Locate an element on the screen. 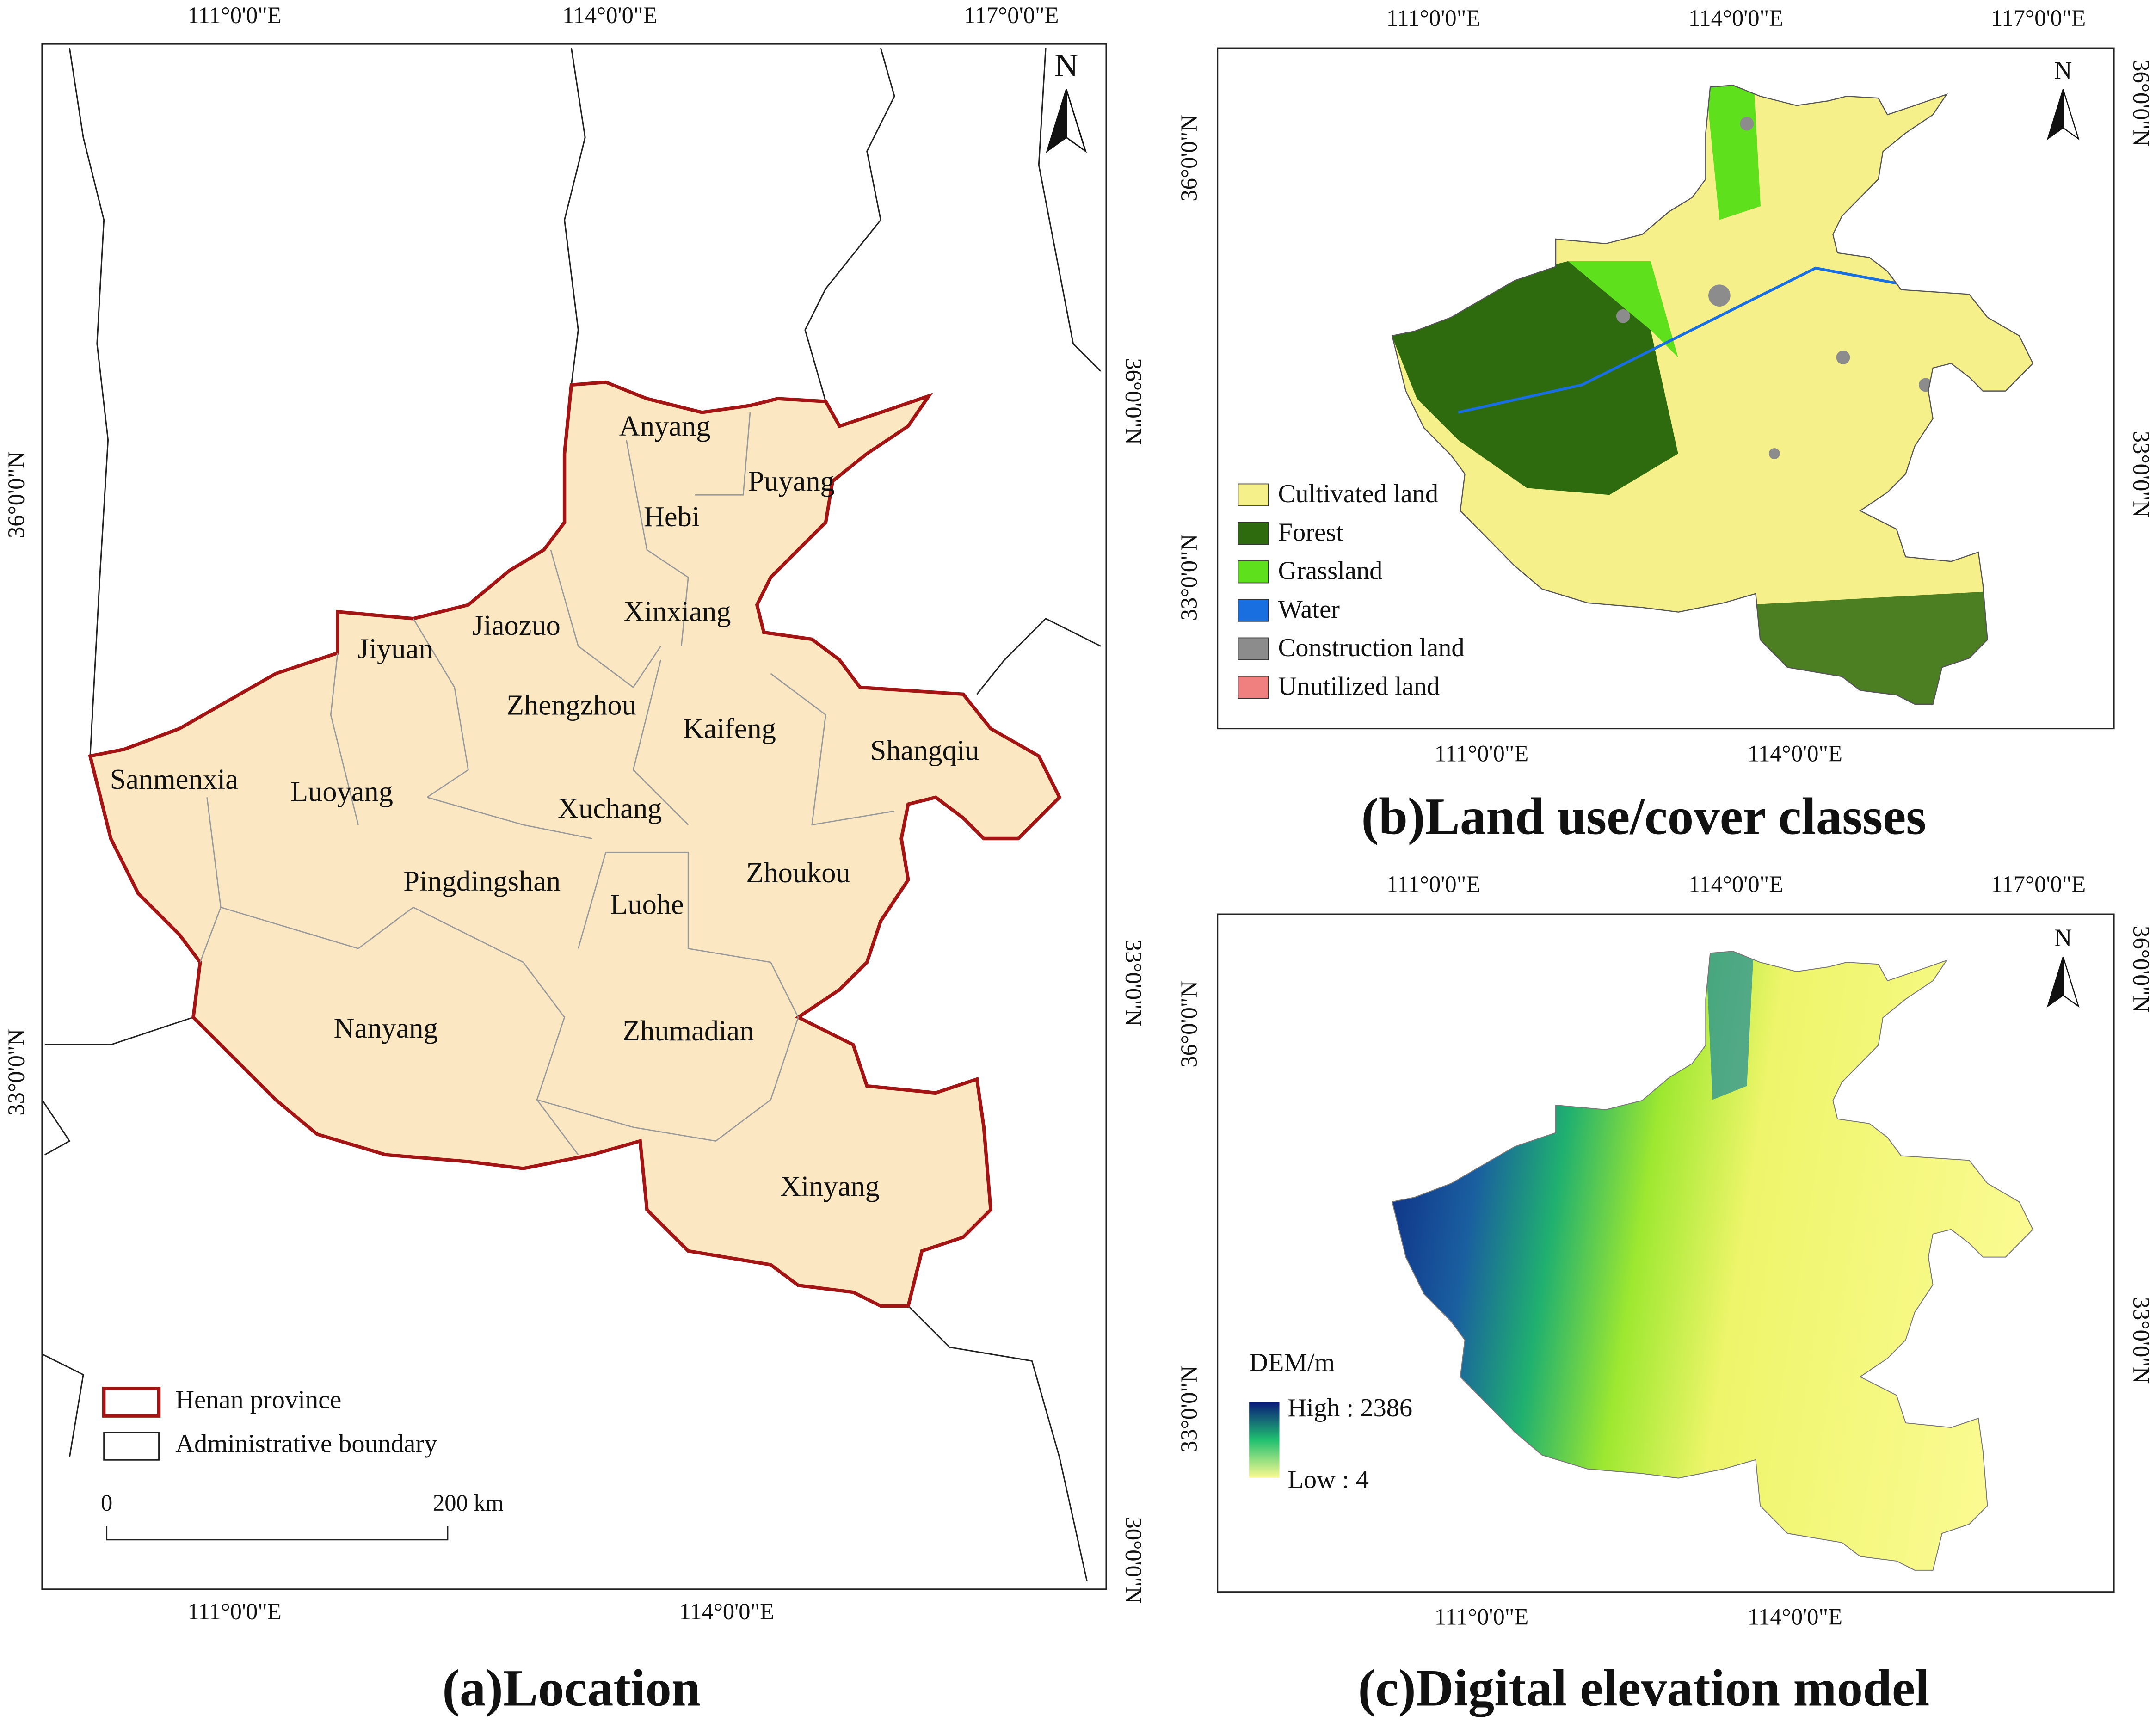  city-boundary is located at coordinates (547, 784).